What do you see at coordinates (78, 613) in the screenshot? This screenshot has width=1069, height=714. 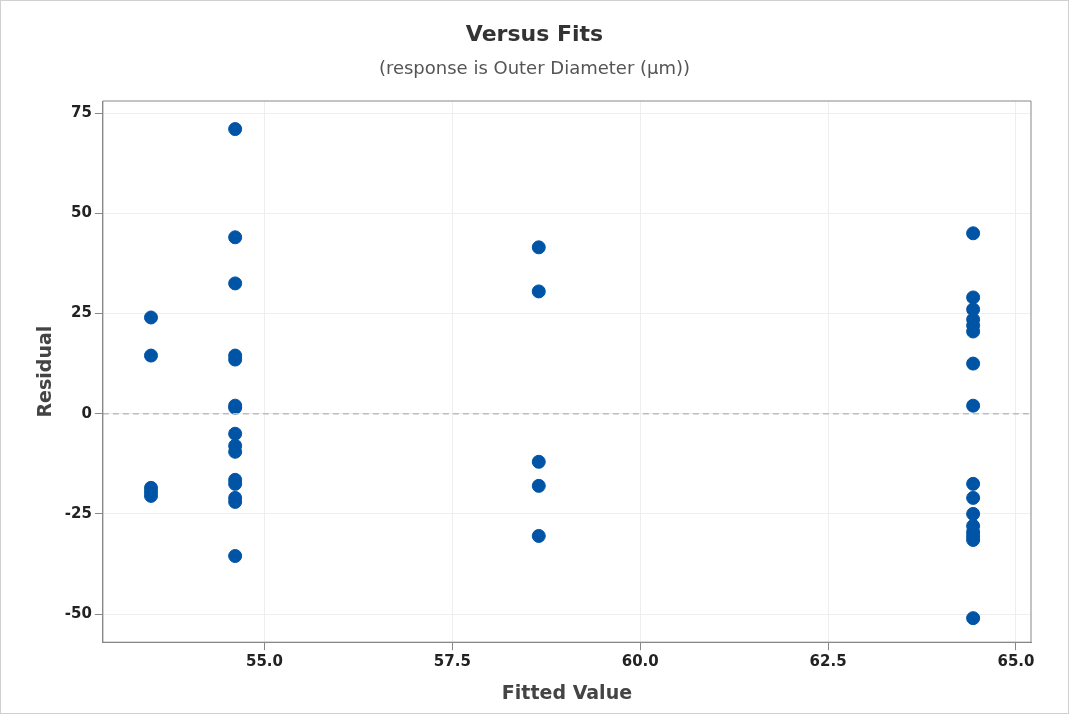 I see `y-tick-label: -50` at bounding box center [78, 613].